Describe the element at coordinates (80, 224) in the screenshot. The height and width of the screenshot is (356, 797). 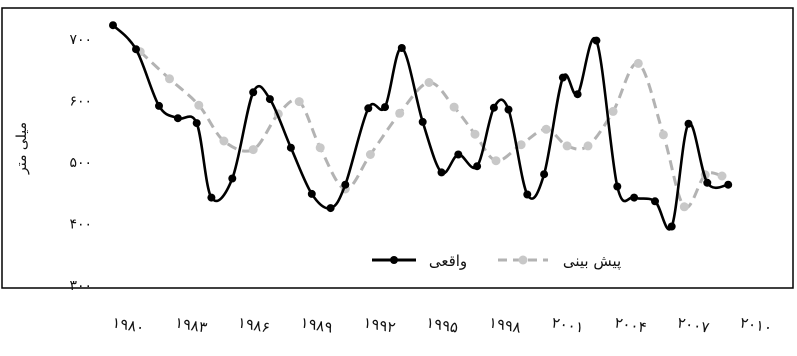
I see `y-tick-label: ۴۰۰` at that location.